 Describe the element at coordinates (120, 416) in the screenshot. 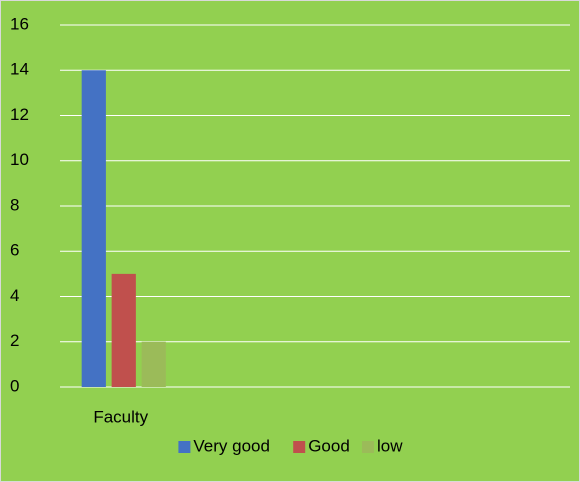

I see `x-tick-label: Faculty` at that location.